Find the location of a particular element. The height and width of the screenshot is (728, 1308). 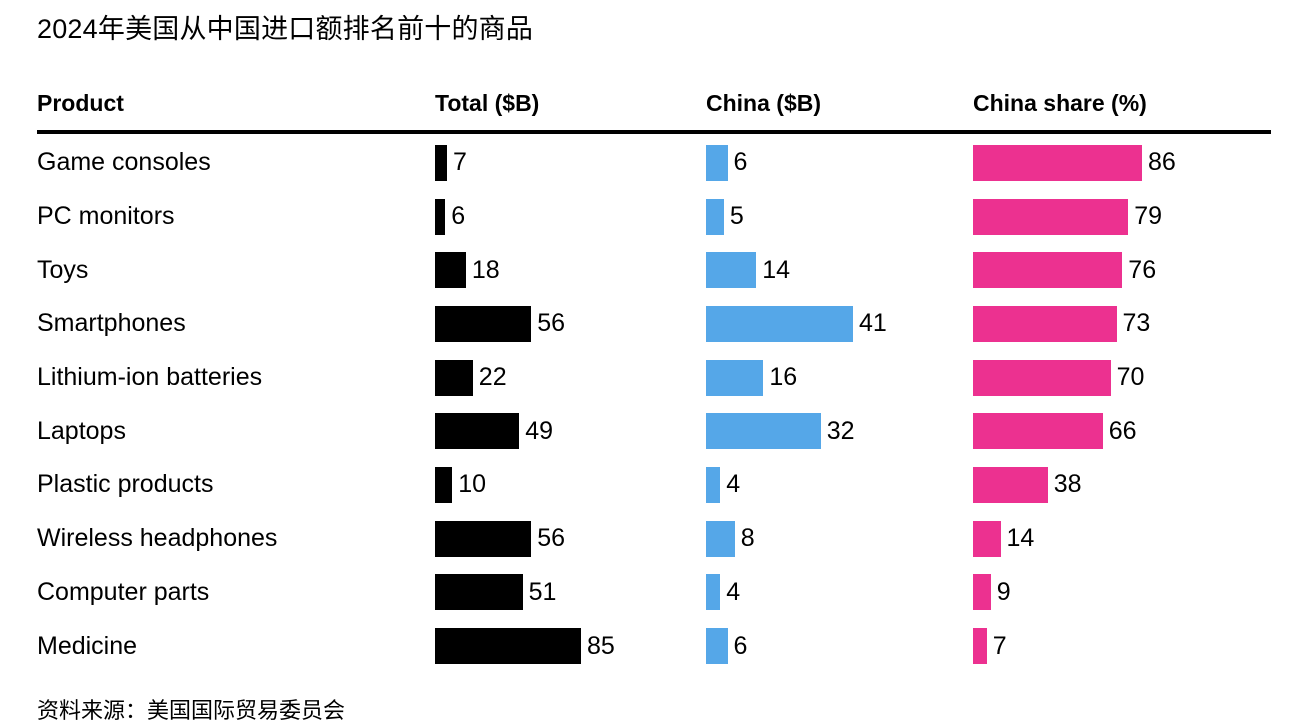

column-header-total: Total ($B) is located at coordinates (487, 103).